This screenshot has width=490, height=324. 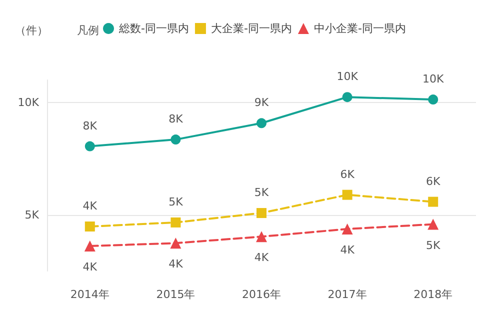 What do you see at coordinates (261, 294) in the screenshot?
I see `x-tick-label: 2016年` at bounding box center [261, 294].